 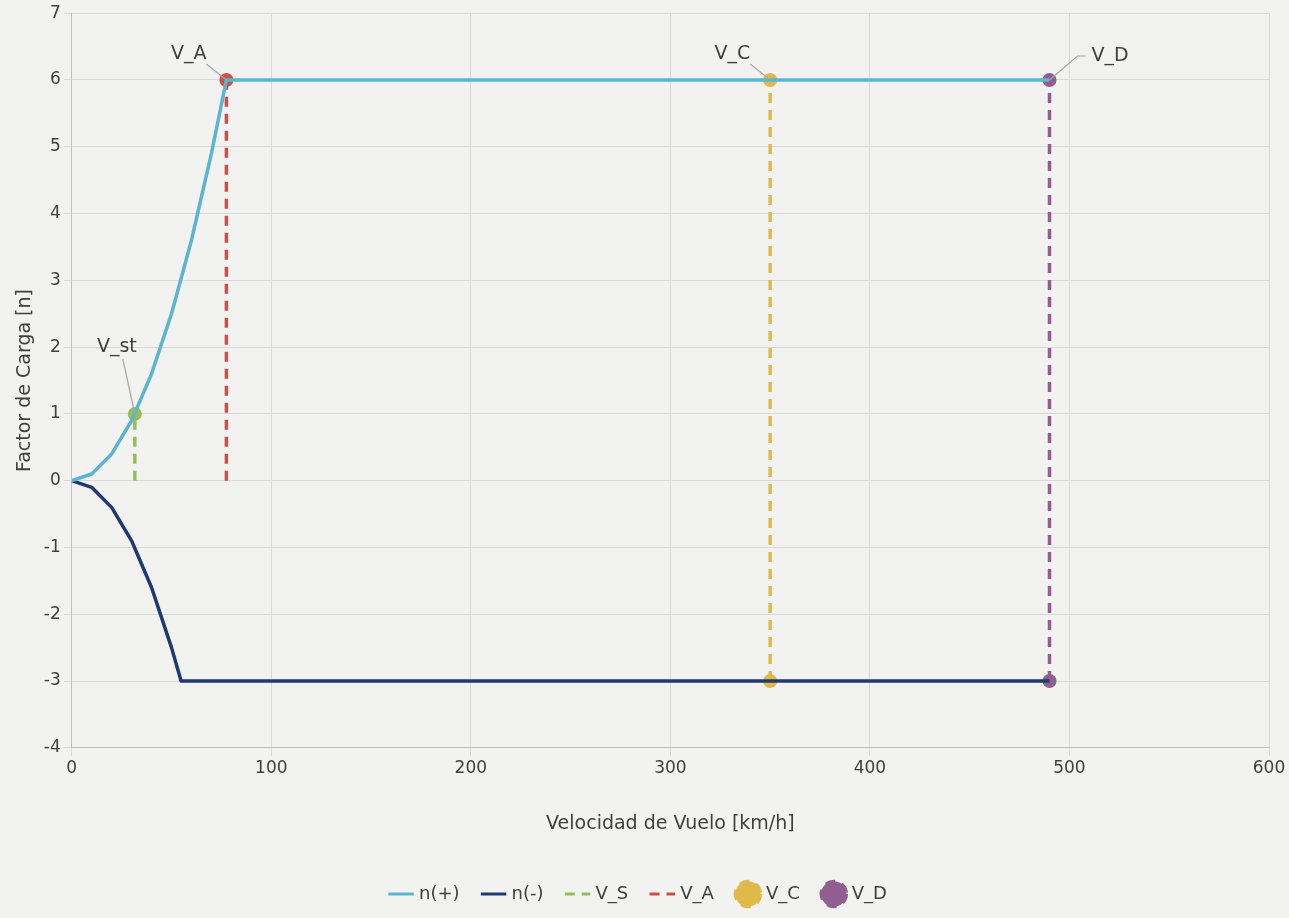 What do you see at coordinates (52, 612) in the screenshot?
I see `y-tick-label: -2` at bounding box center [52, 612].